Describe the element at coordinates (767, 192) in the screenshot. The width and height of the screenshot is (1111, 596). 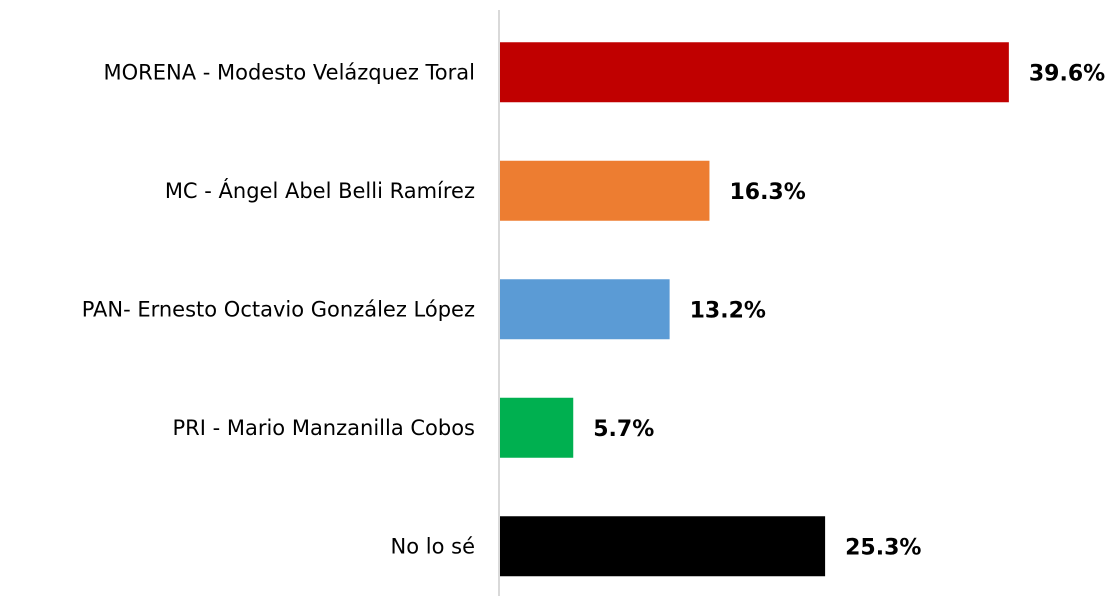
I see `value-label: 16.3%` at that location.